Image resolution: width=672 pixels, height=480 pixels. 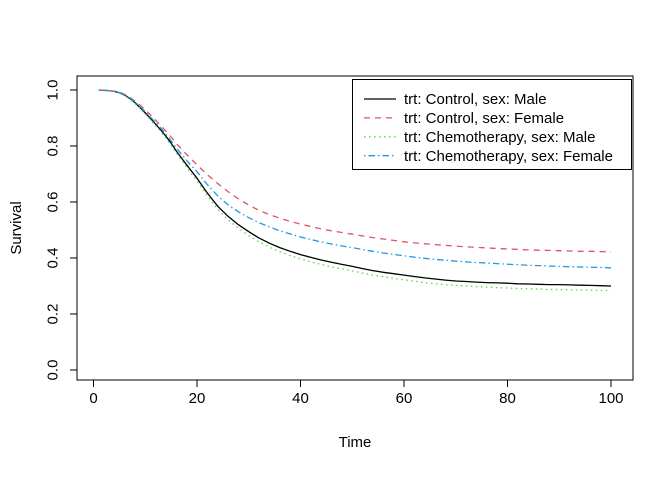 What do you see at coordinates (300, 398) in the screenshot?
I see `x-axis-tick-label: 40` at bounding box center [300, 398].